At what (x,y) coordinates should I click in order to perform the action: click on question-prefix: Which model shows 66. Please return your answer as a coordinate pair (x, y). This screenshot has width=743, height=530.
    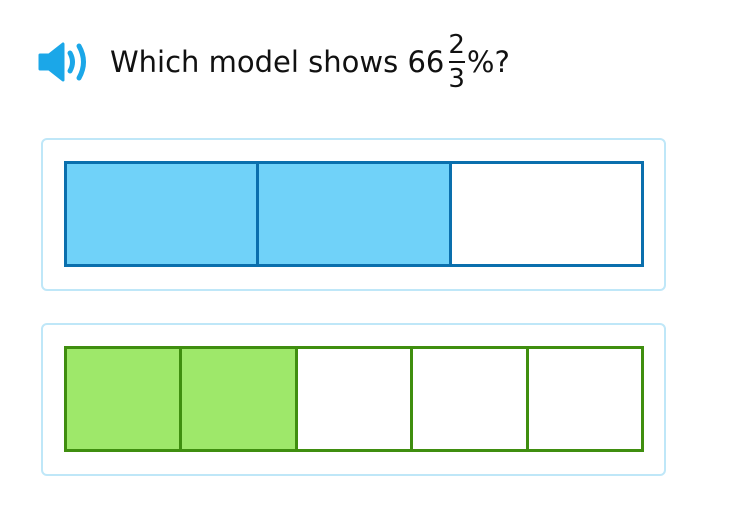
    Looking at the image, I should click on (277, 62).